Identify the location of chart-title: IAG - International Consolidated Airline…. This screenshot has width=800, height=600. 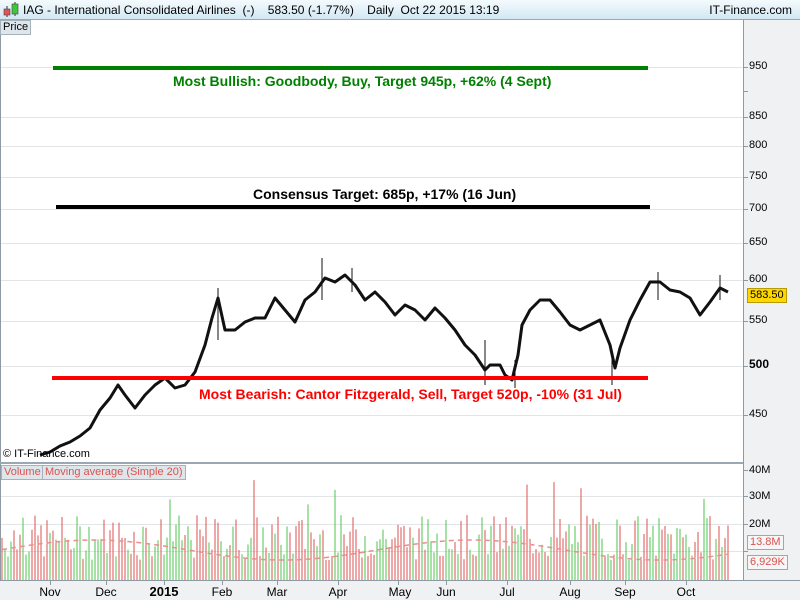
(261, 10).